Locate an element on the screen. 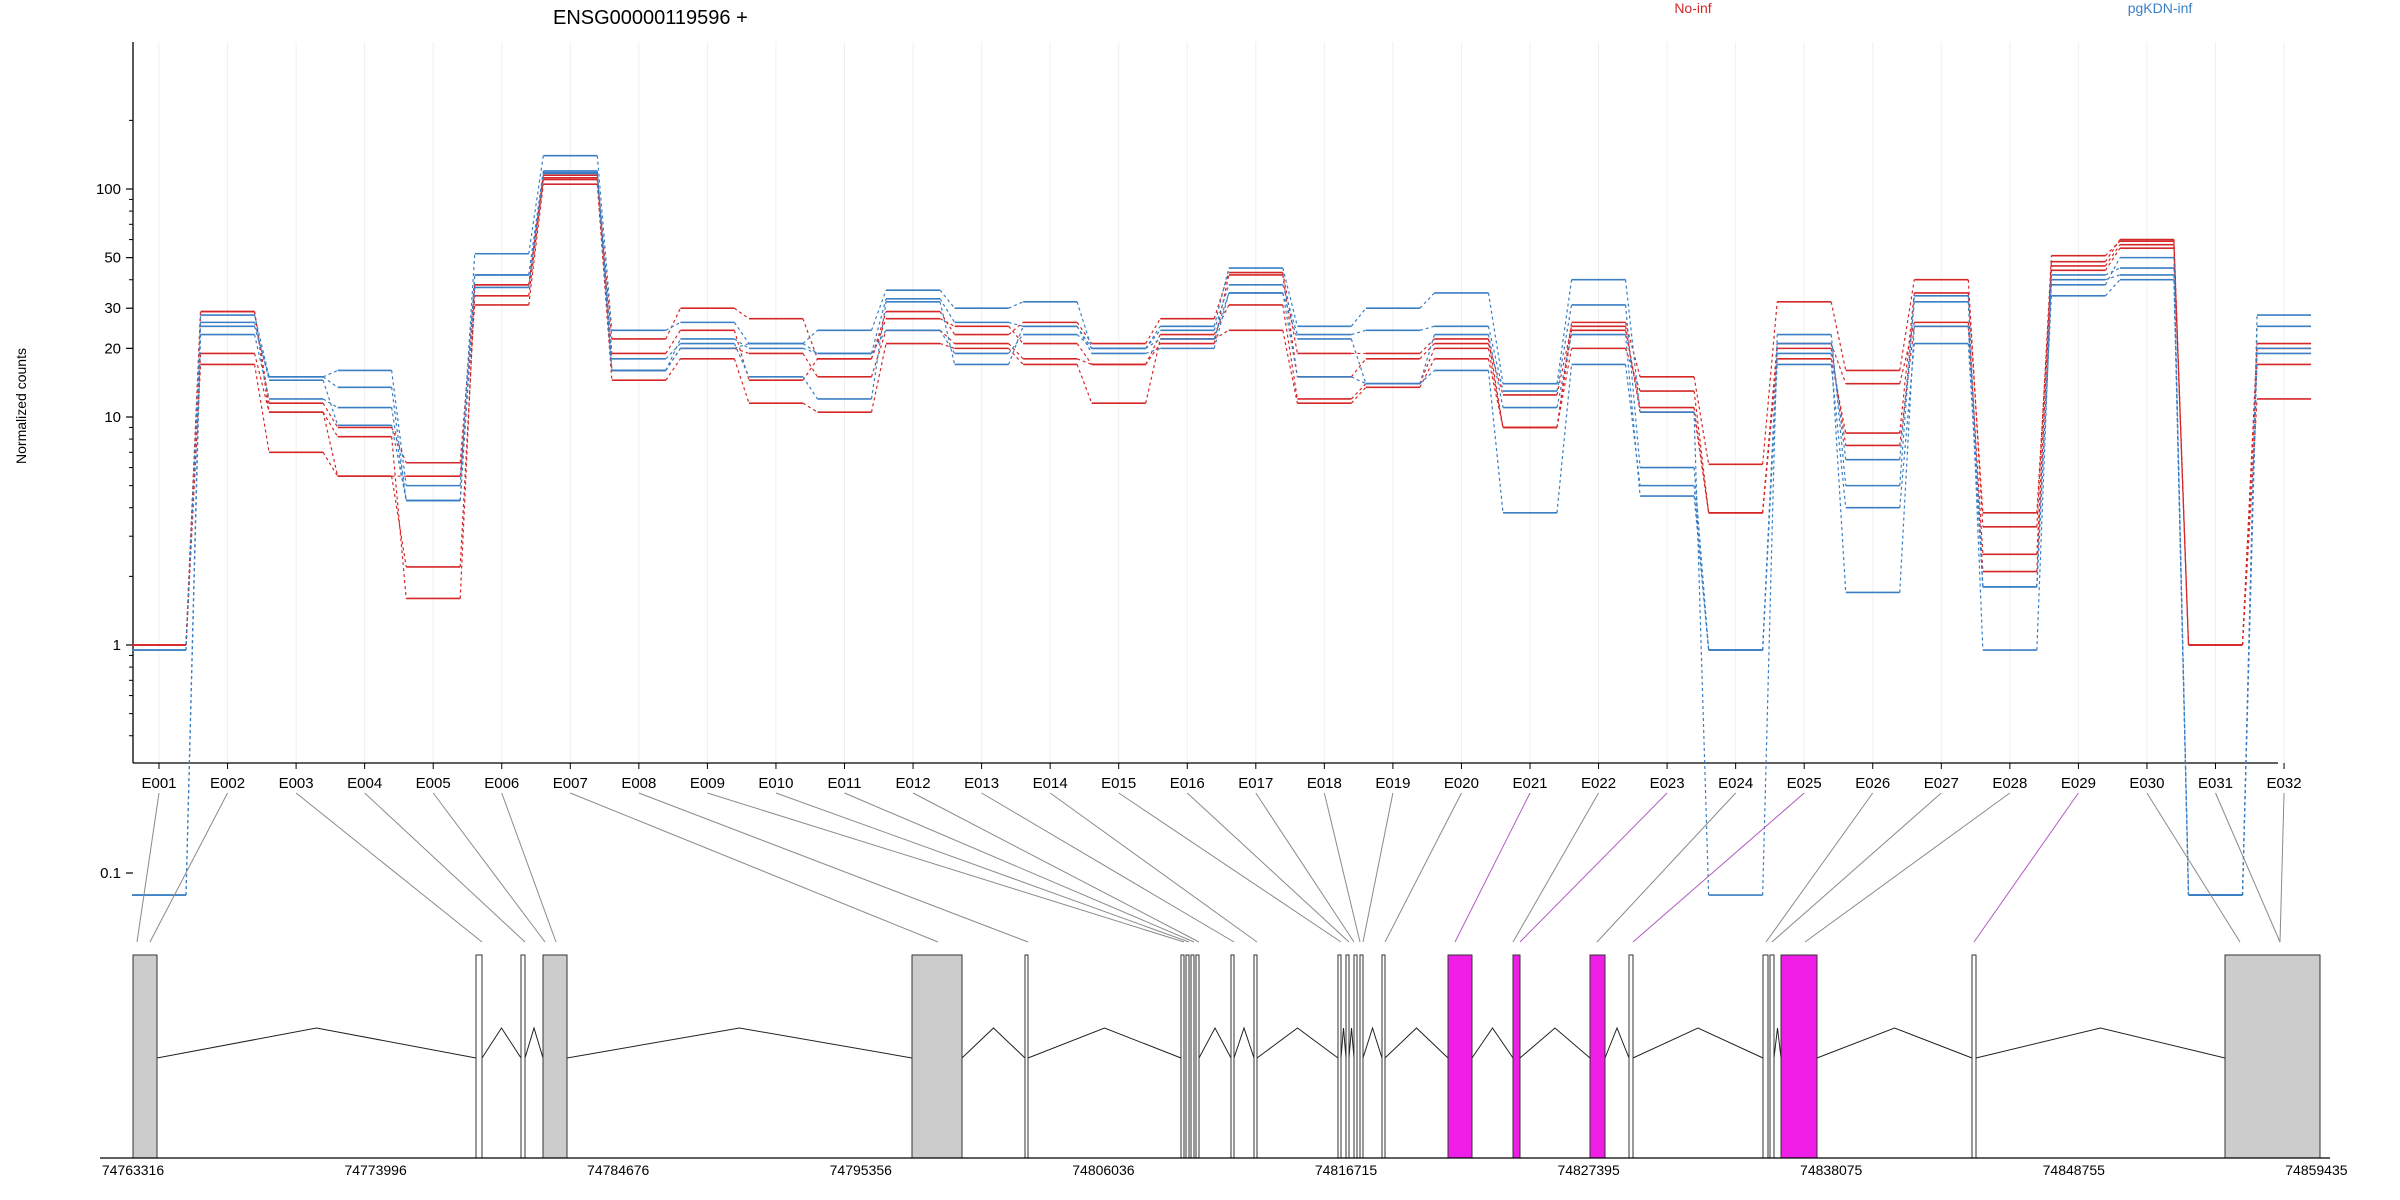 This screenshot has width=2400, height=1200. y-tick-label: 20 is located at coordinates (112, 348).